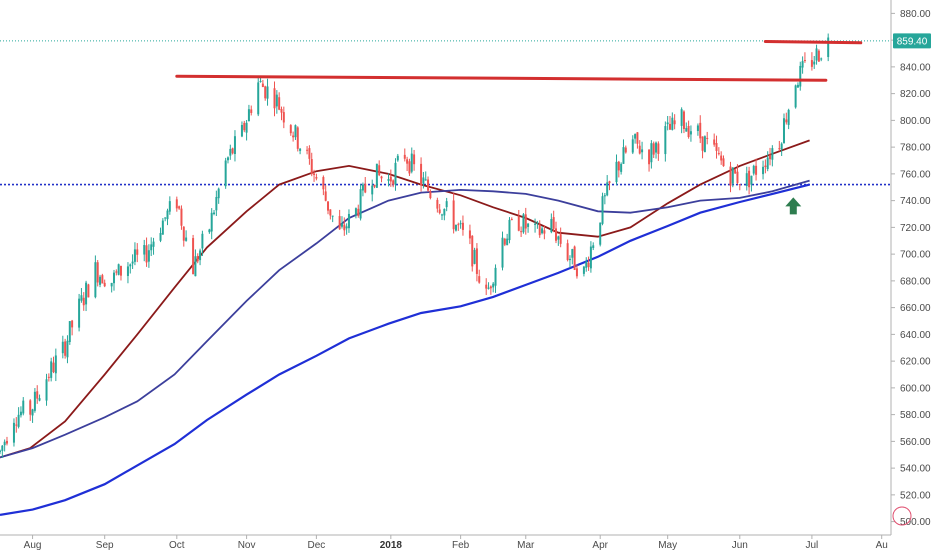 The height and width of the screenshot is (550, 932). Describe the element at coordinates (915, 174) in the screenshot. I see `y-tick-label: 760.00` at that location.